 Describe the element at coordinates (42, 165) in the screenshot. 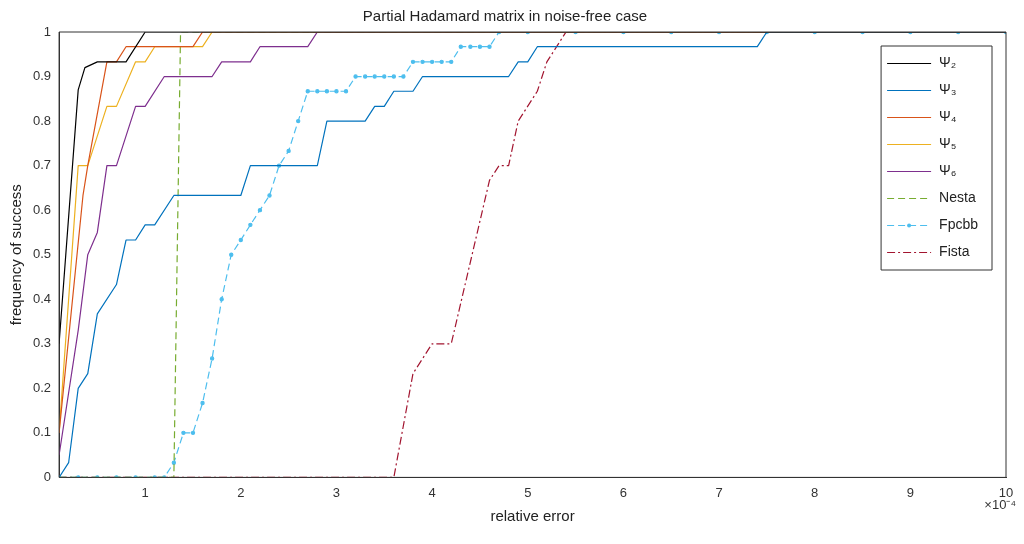

I see `y-tick-label: 0.7` at that location.